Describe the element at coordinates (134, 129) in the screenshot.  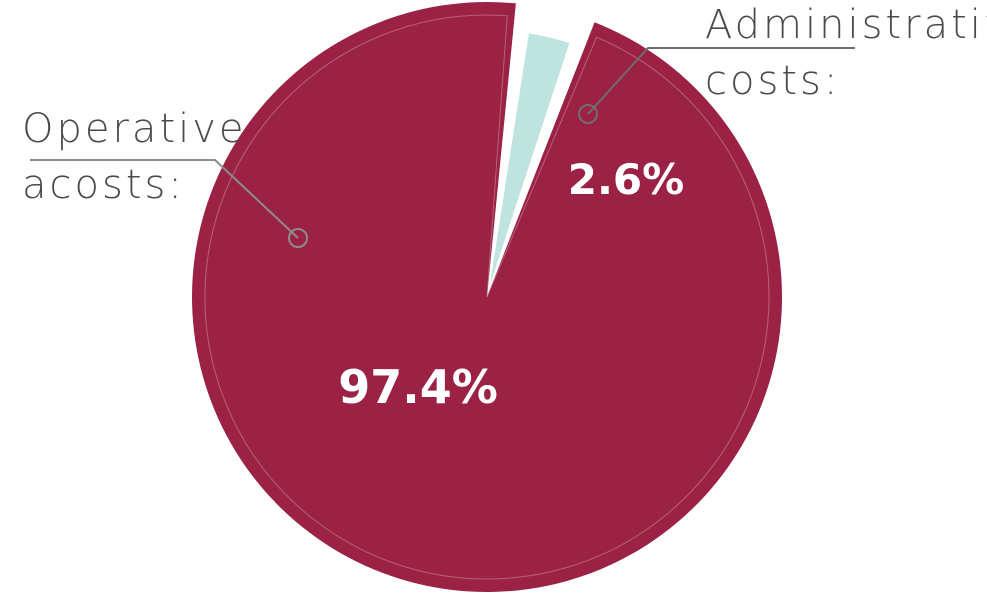
I see `slice-label-operative-line1: Operative` at that location.